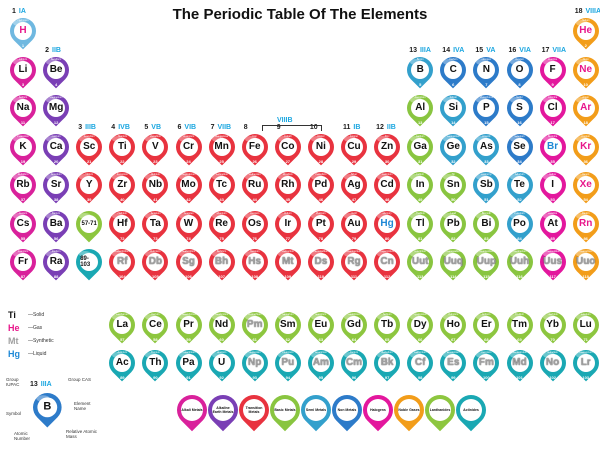 The height and width of the screenshot is (450, 600). What do you see at coordinates (583, 327) in the screenshot?
I see `element-lu: Lu 71 Lutetium` at bounding box center [583, 327].